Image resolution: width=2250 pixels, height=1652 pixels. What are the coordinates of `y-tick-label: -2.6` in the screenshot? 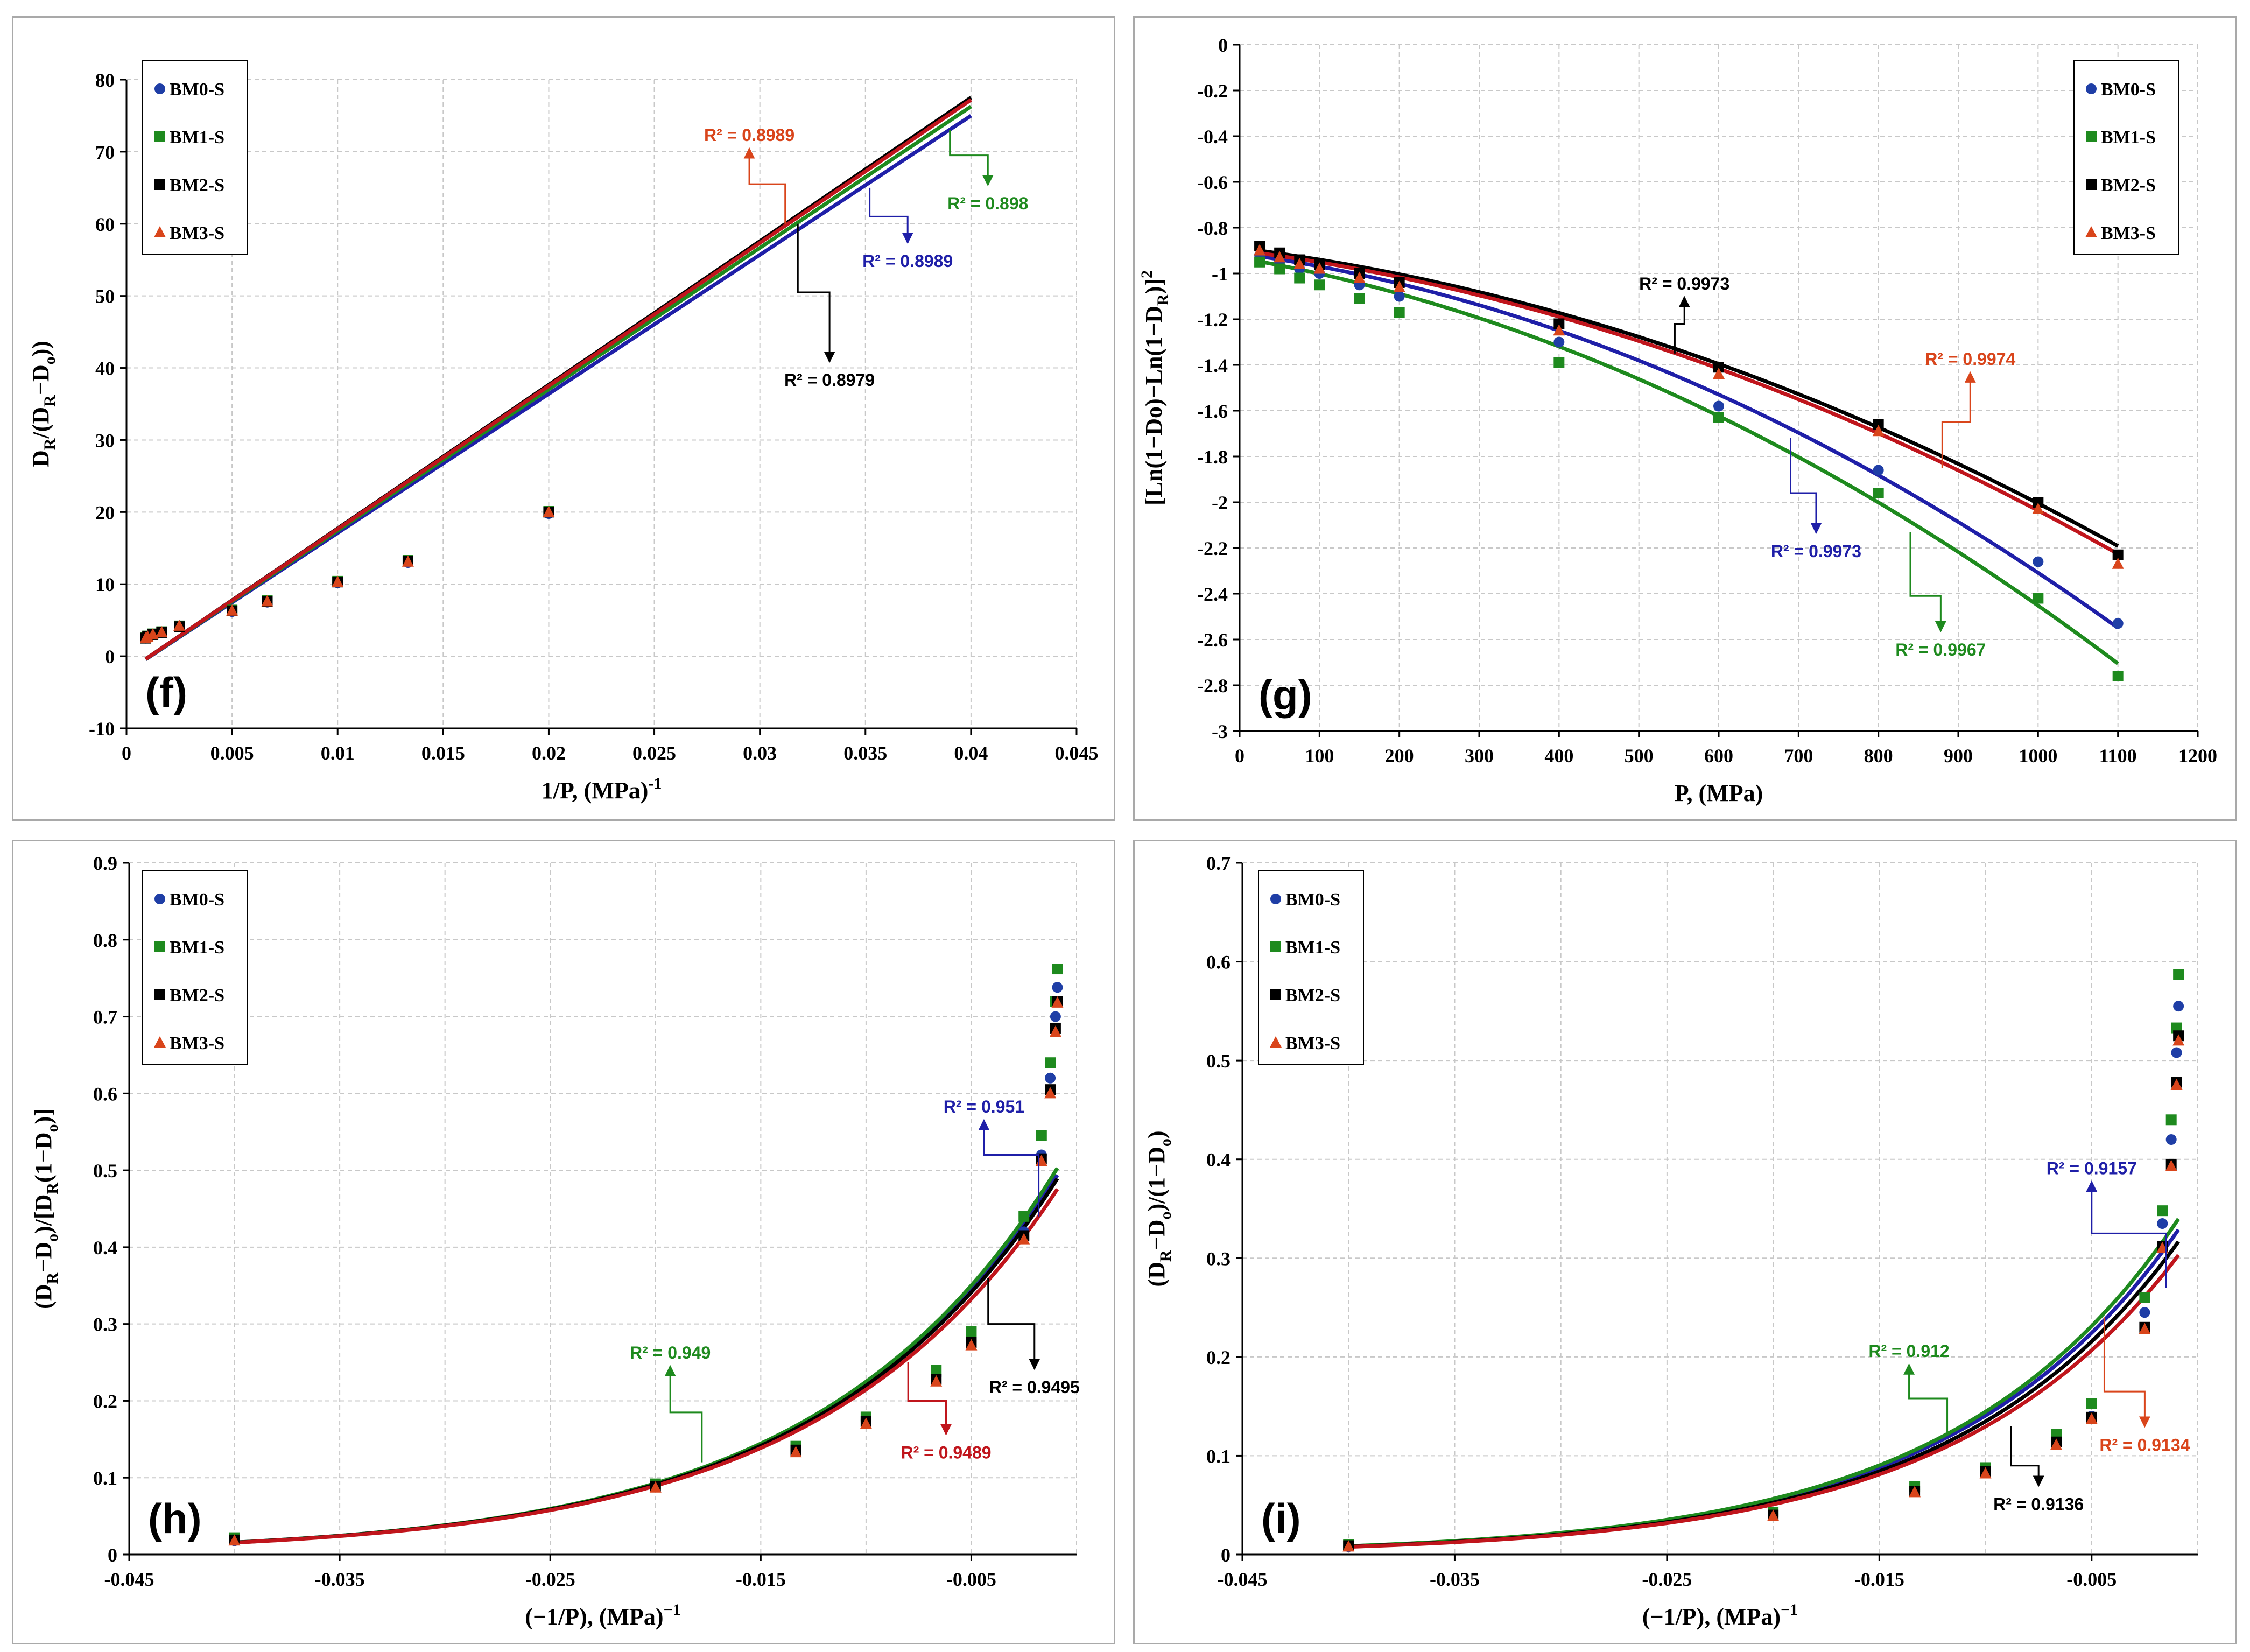 It's located at (1212, 640).